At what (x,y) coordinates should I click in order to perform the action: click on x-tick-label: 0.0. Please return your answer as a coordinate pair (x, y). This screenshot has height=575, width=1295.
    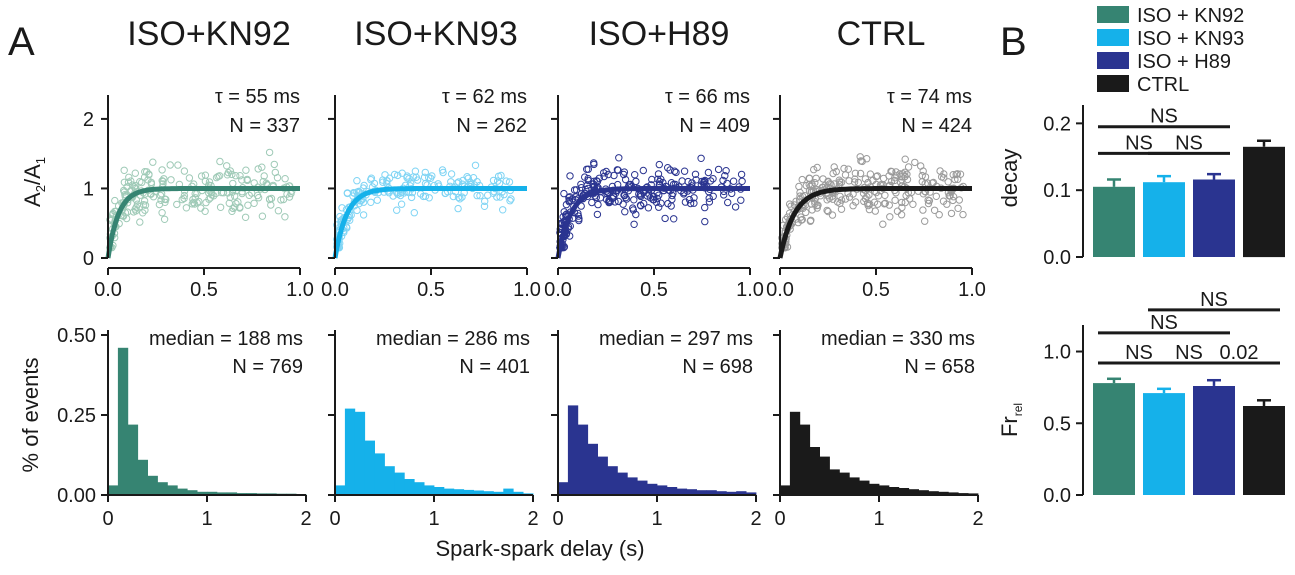
    Looking at the image, I should click on (335, 290).